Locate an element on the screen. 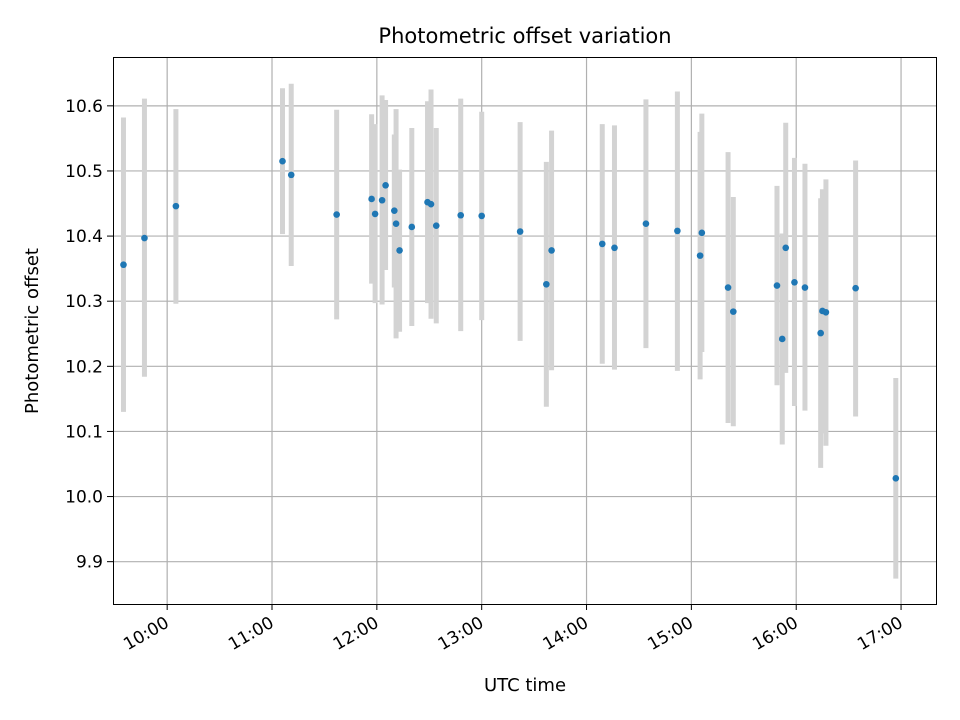 The height and width of the screenshot is (720, 960). y-tick-label: 10.4 is located at coordinates (84, 237).